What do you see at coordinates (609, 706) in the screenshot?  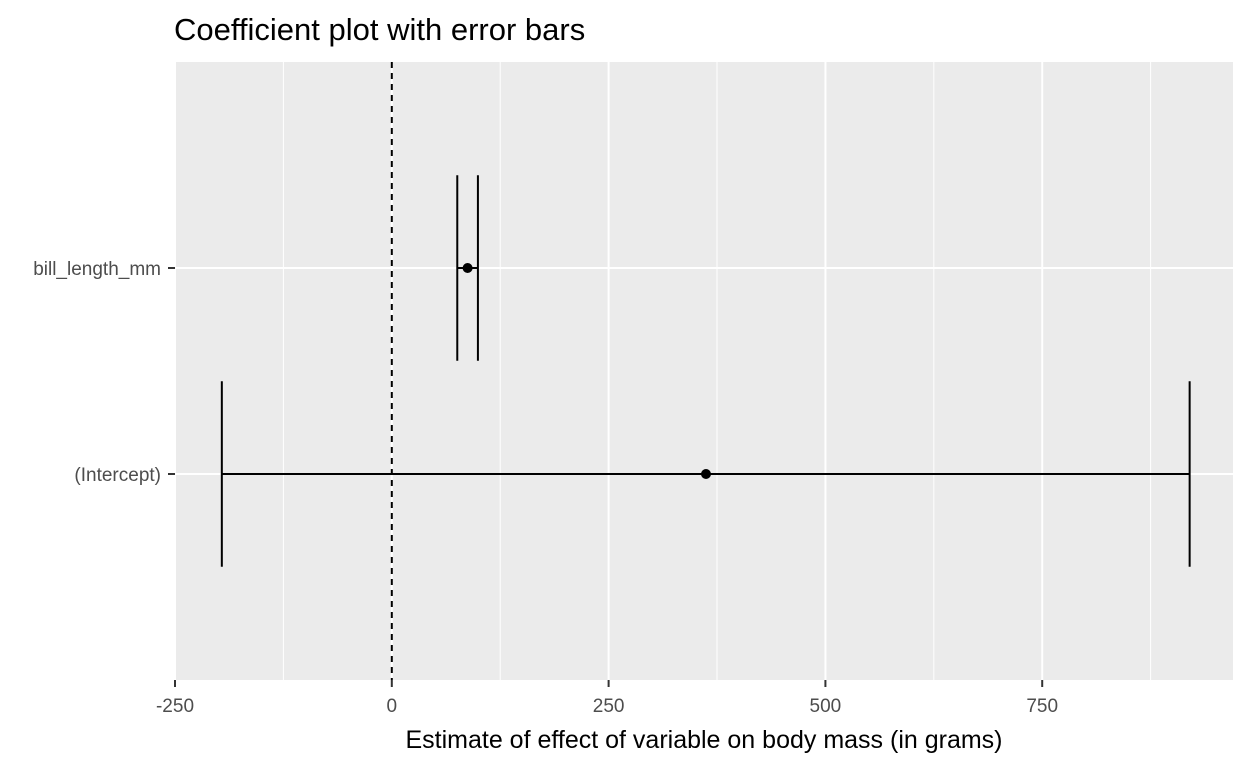 I see `x-tick-label: 250` at bounding box center [609, 706].